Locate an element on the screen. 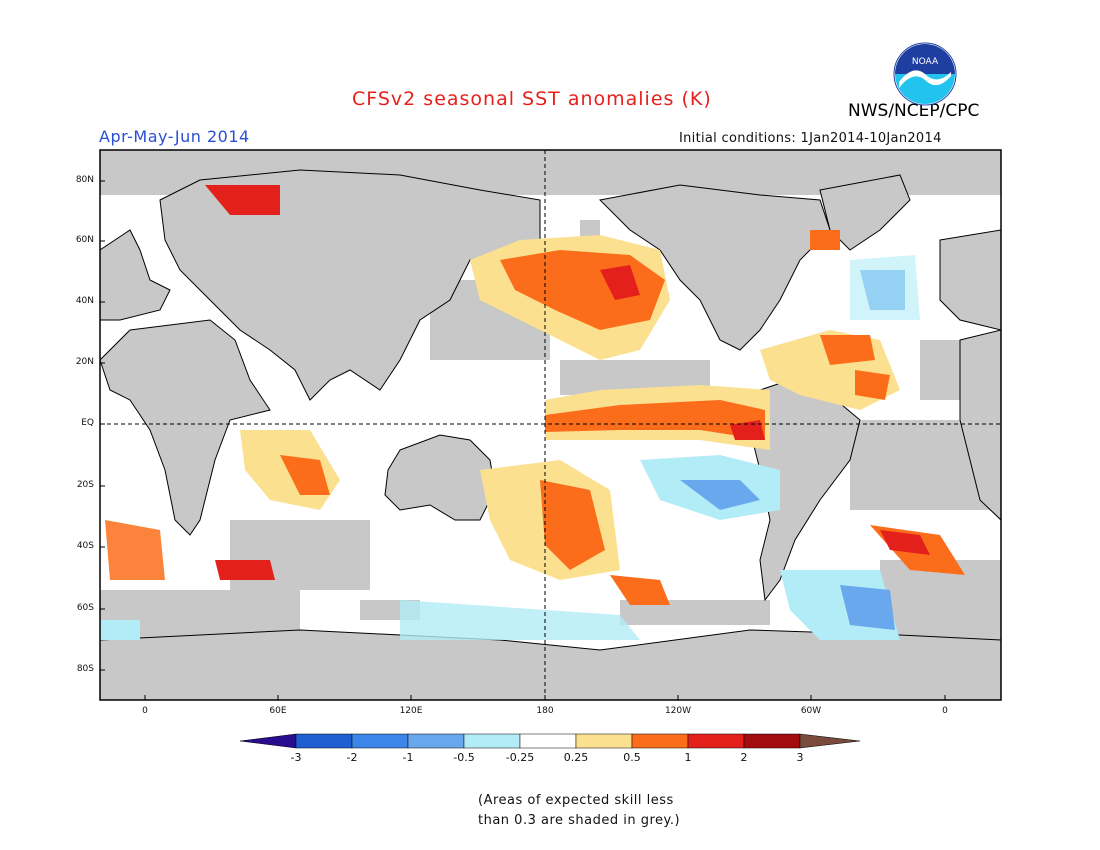 The height and width of the screenshot is (850, 1100). lat-label: 20S is located at coordinates (85, 485).